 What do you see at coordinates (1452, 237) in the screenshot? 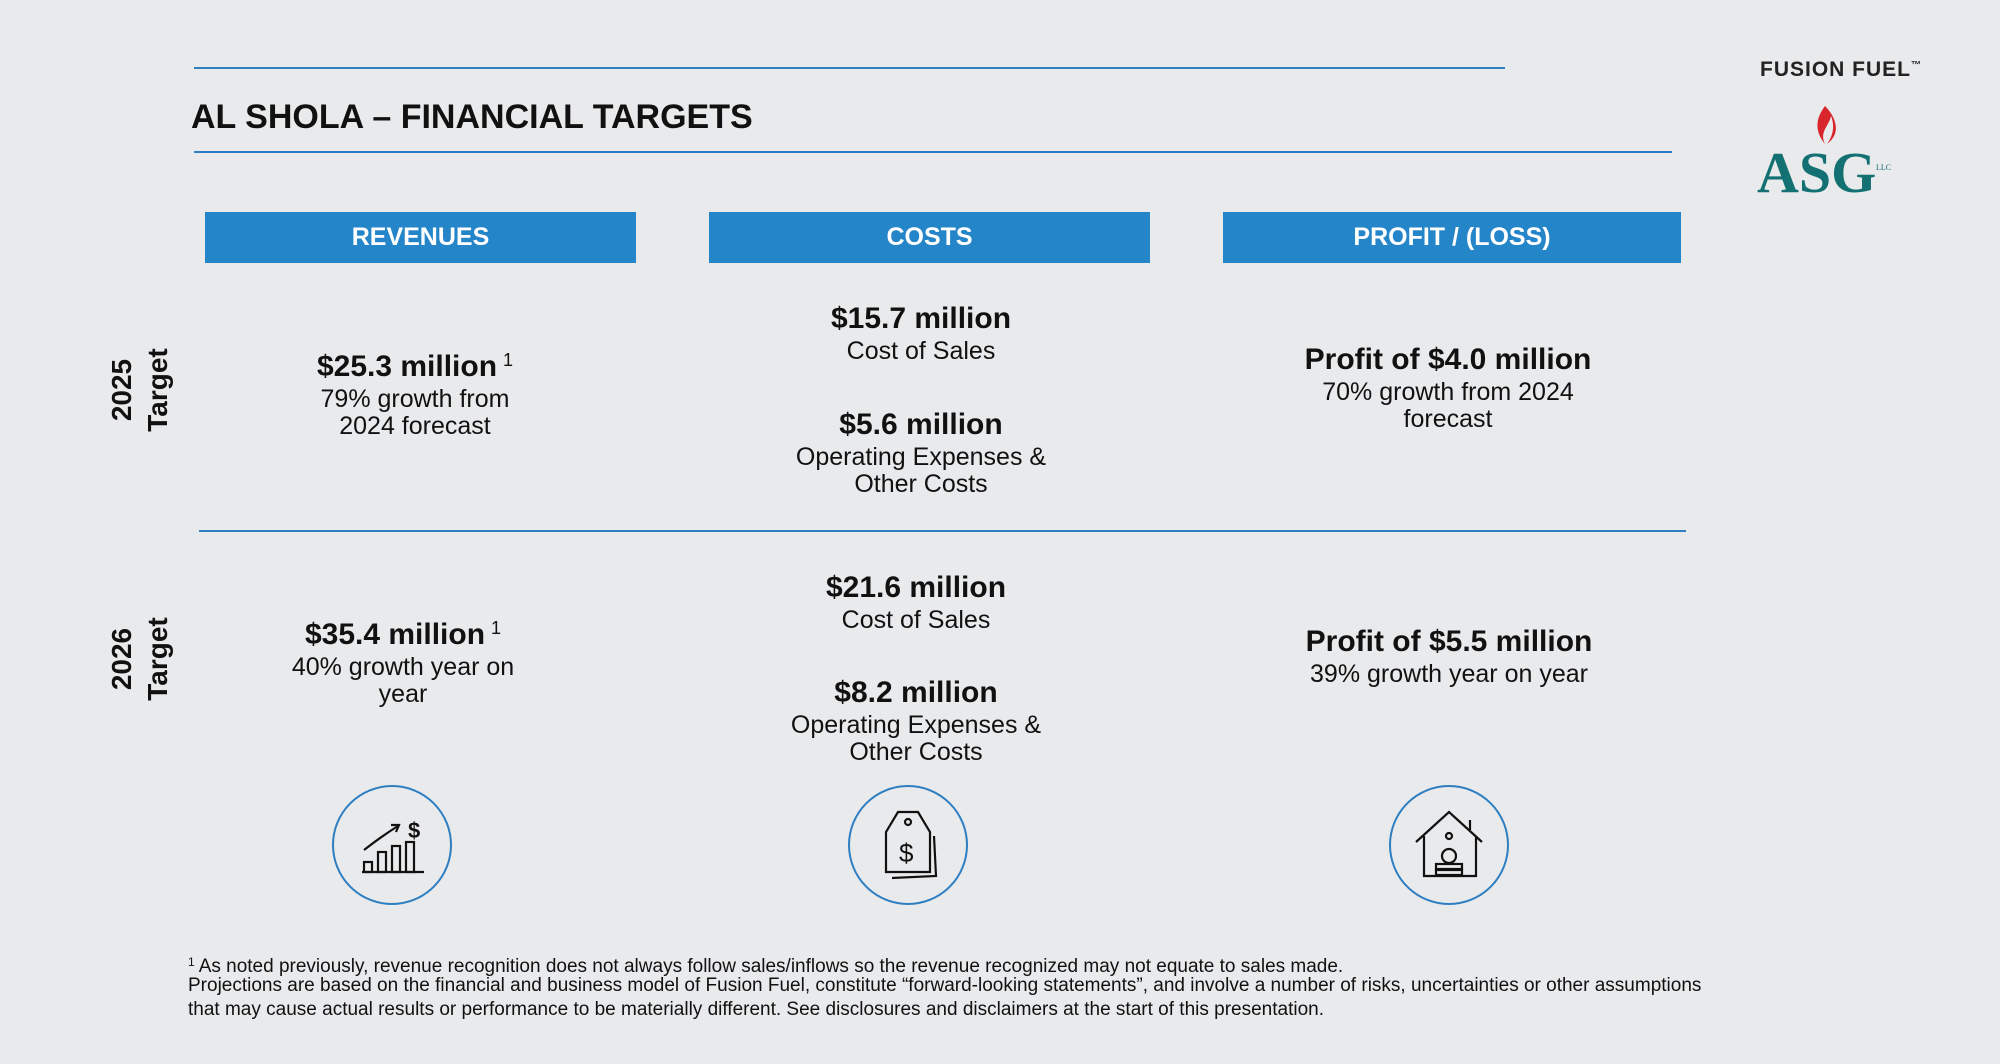
I see `column-header: PROFIT / (LOSS)` at bounding box center [1452, 237].